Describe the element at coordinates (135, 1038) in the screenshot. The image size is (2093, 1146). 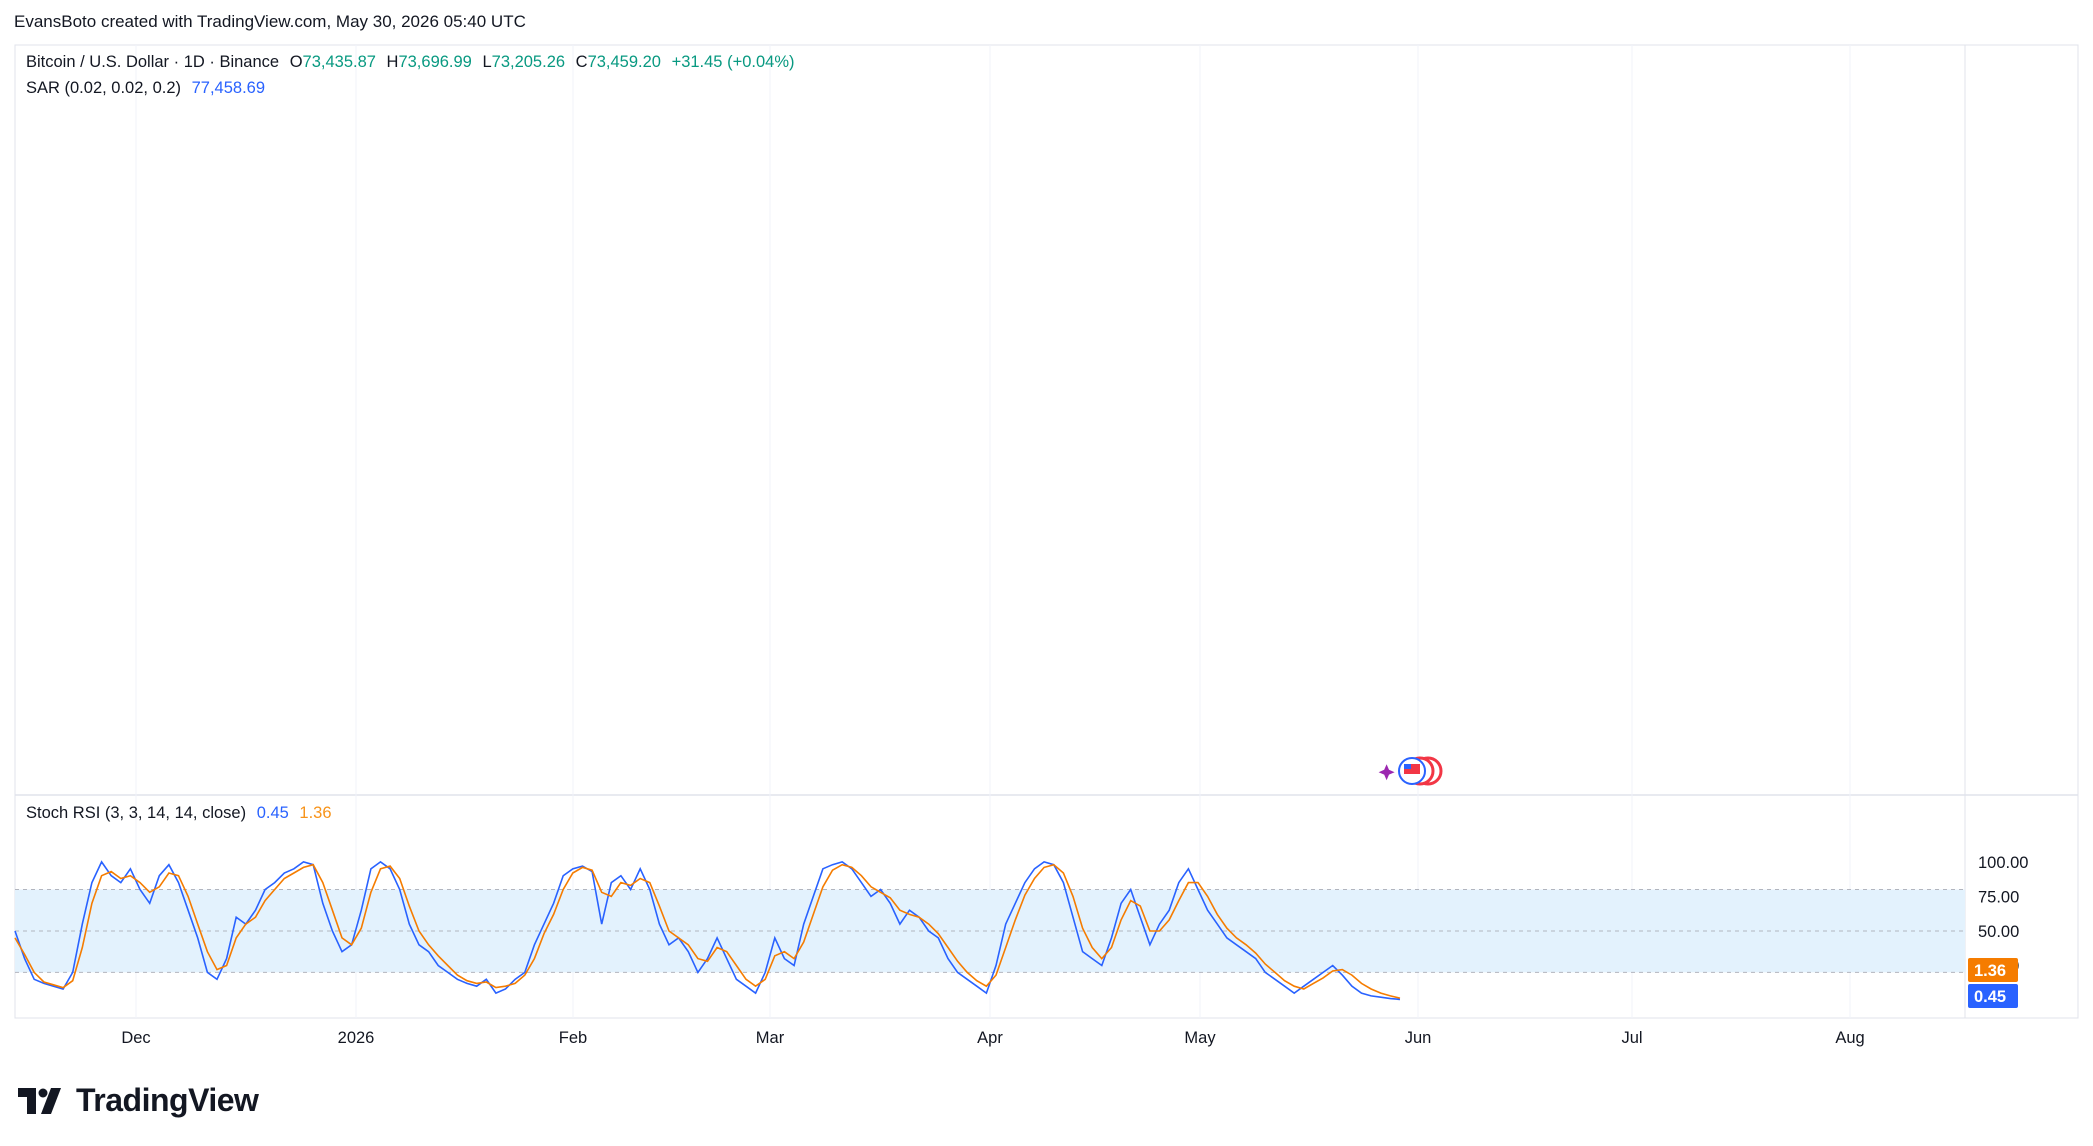
I see `time-axis-label: Dec` at that location.